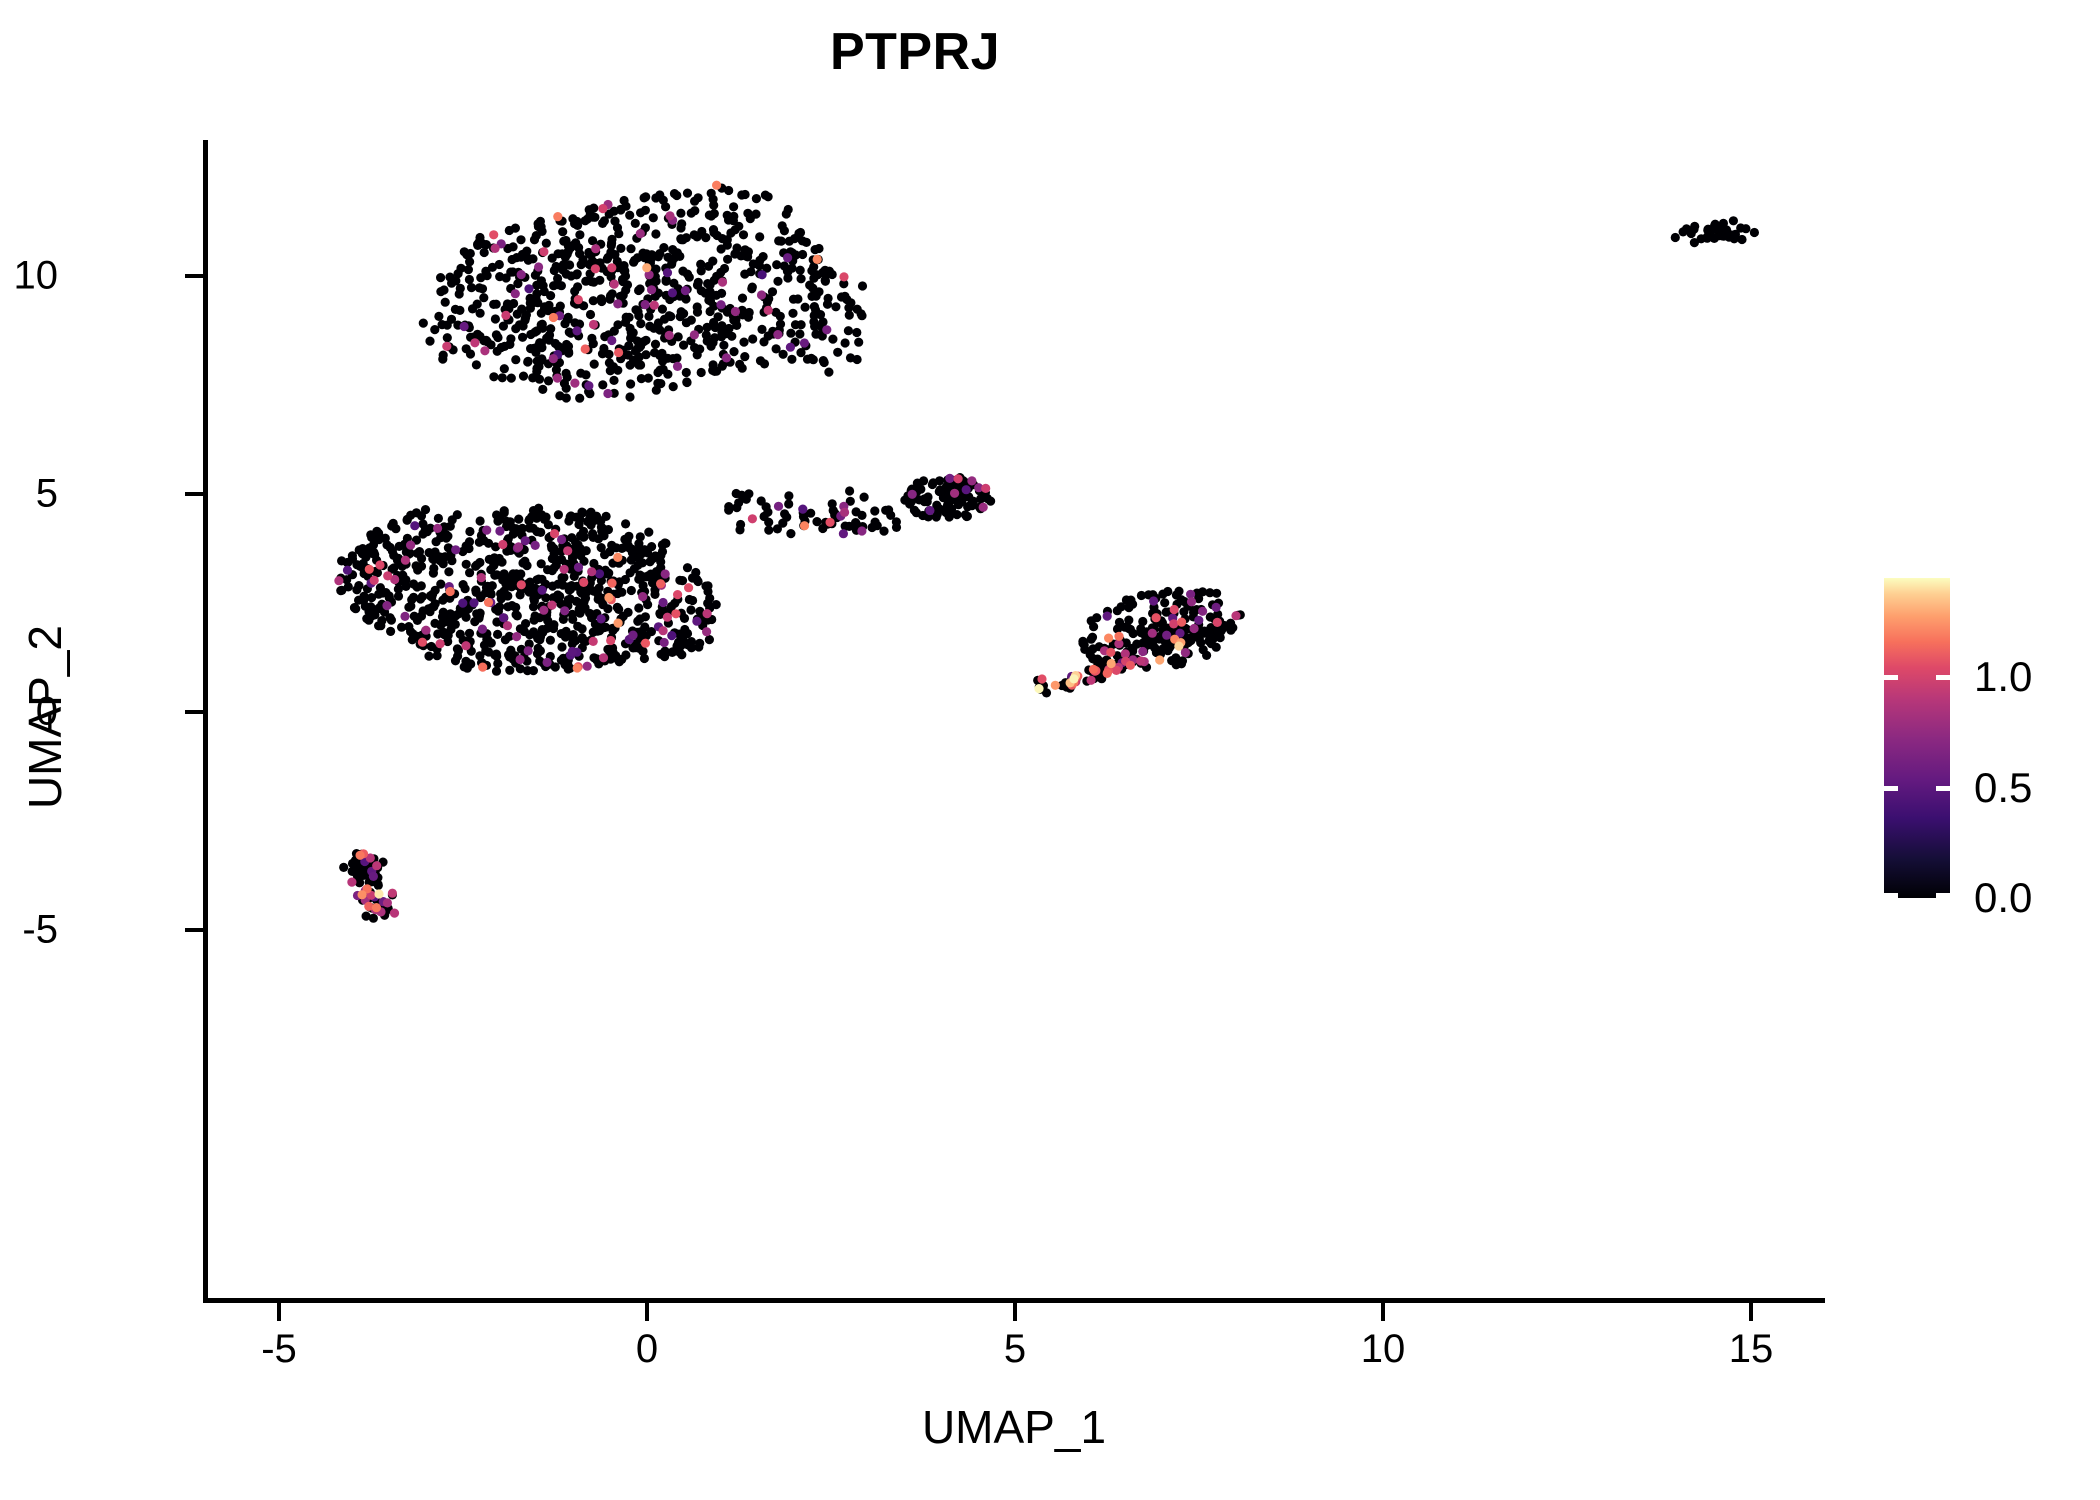  Describe the element at coordinates (1015, 1349) in the screenshot. I see `x-tick-label: 5` at that location.